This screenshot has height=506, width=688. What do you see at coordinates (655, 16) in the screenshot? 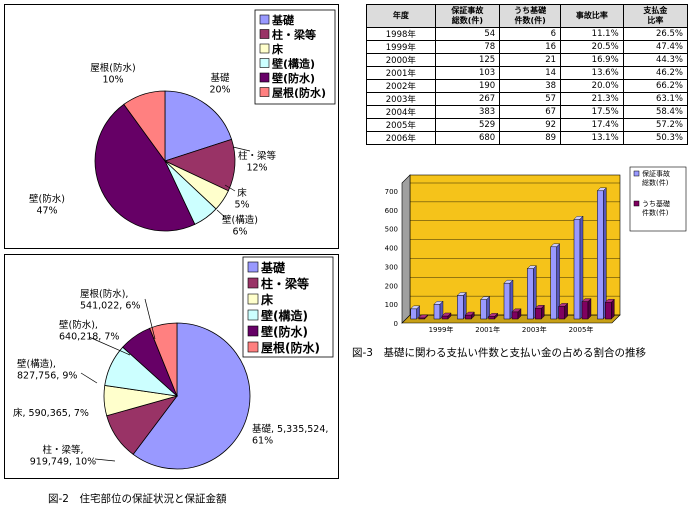
I see `column-header: 支払金 比率` at bounding box center [655, 16].